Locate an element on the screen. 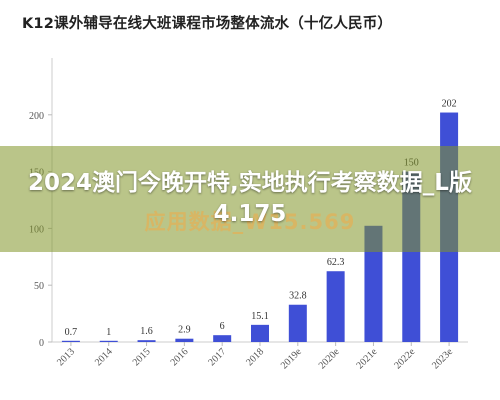  bar-value-label: 62.3 is located at coordinates (336, 262).